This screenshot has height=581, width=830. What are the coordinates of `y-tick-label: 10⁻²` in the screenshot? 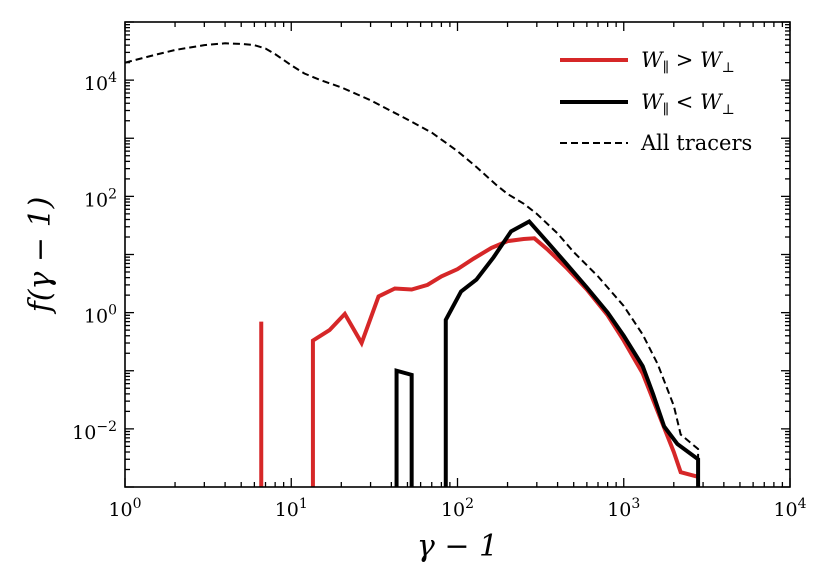 It's located at (94, 431).